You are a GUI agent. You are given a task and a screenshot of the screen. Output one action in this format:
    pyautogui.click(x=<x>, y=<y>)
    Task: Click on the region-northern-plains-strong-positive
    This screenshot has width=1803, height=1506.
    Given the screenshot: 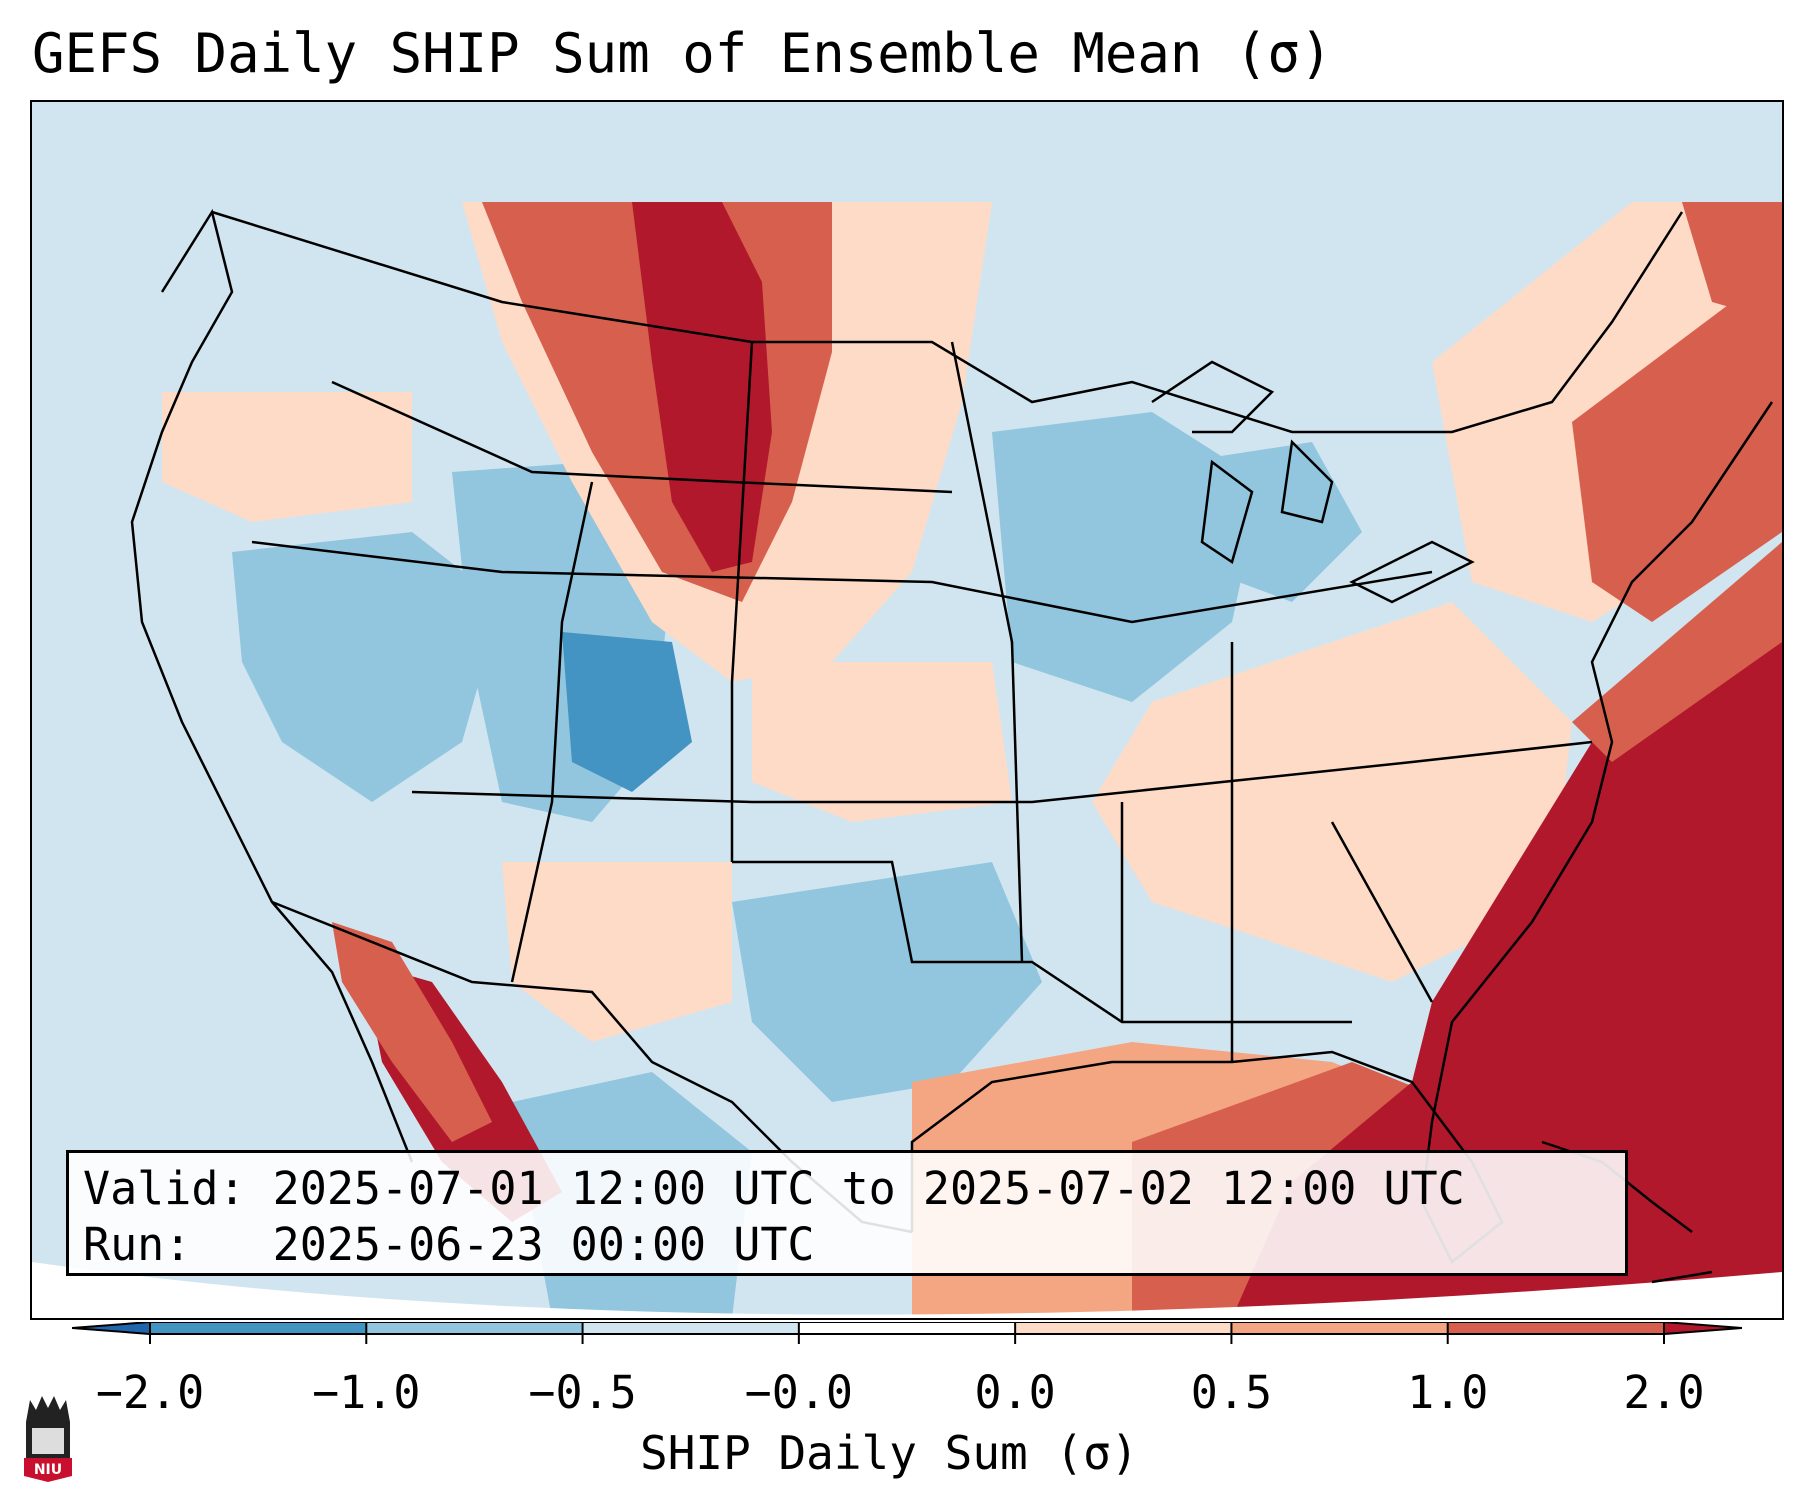 What is the action you would take?
    pyautogui.click(x=702, y=387)
    